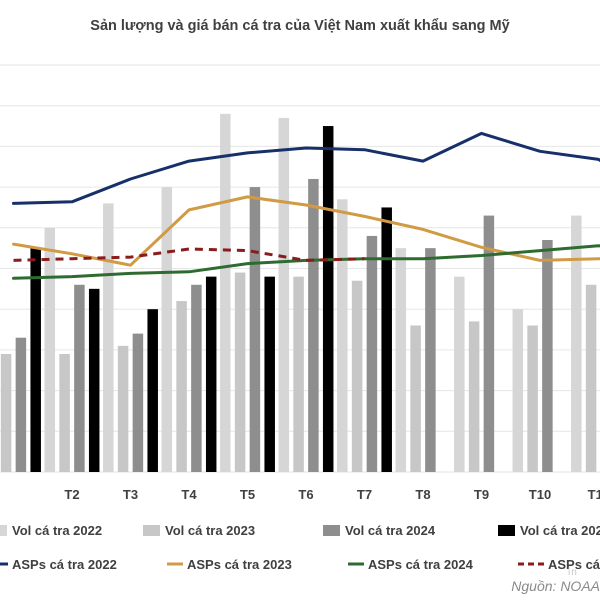 The image size is (600, 600). I want to click on bar-vol-ca-tra-2024-t6, so click(313, 325).